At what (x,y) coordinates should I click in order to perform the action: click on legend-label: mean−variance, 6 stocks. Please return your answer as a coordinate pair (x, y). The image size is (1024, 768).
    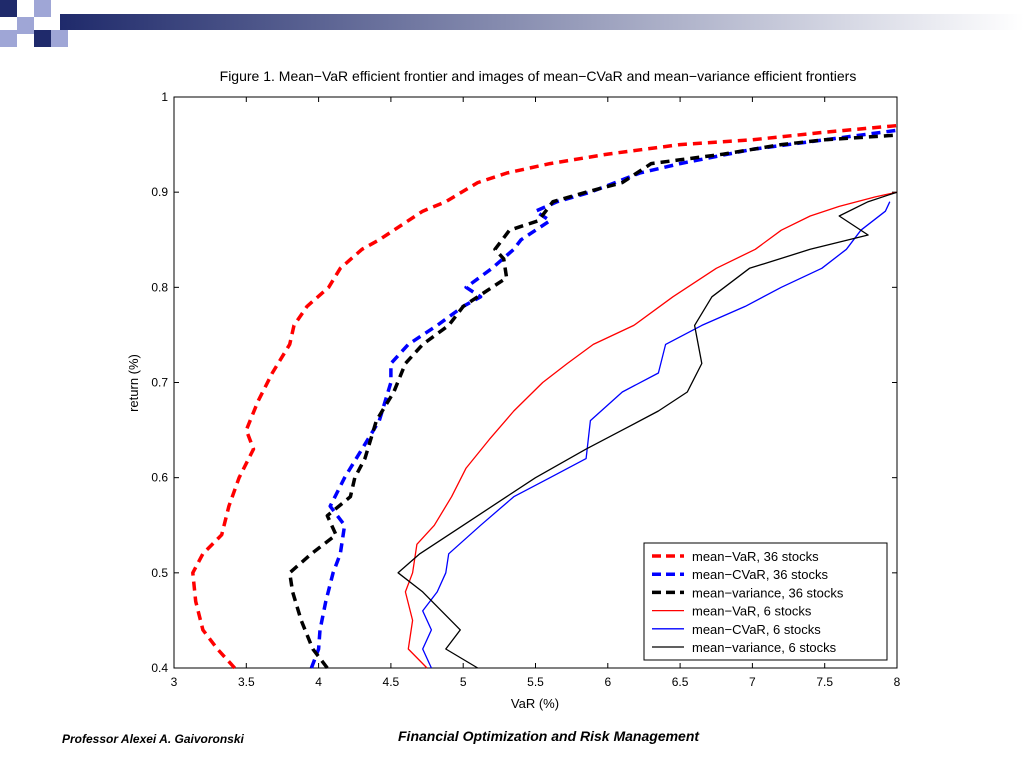
    Looking at the image, I should click on (764, 647).